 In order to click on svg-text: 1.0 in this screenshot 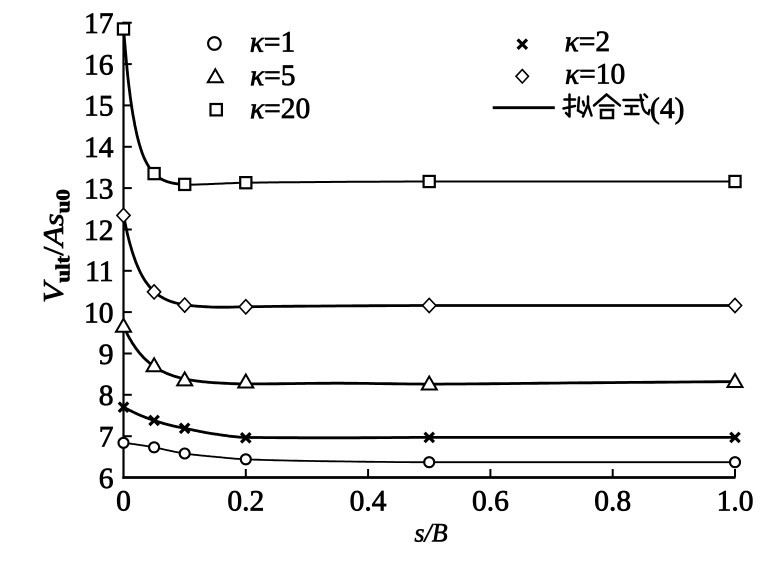, I will do `click(735, 501)`.